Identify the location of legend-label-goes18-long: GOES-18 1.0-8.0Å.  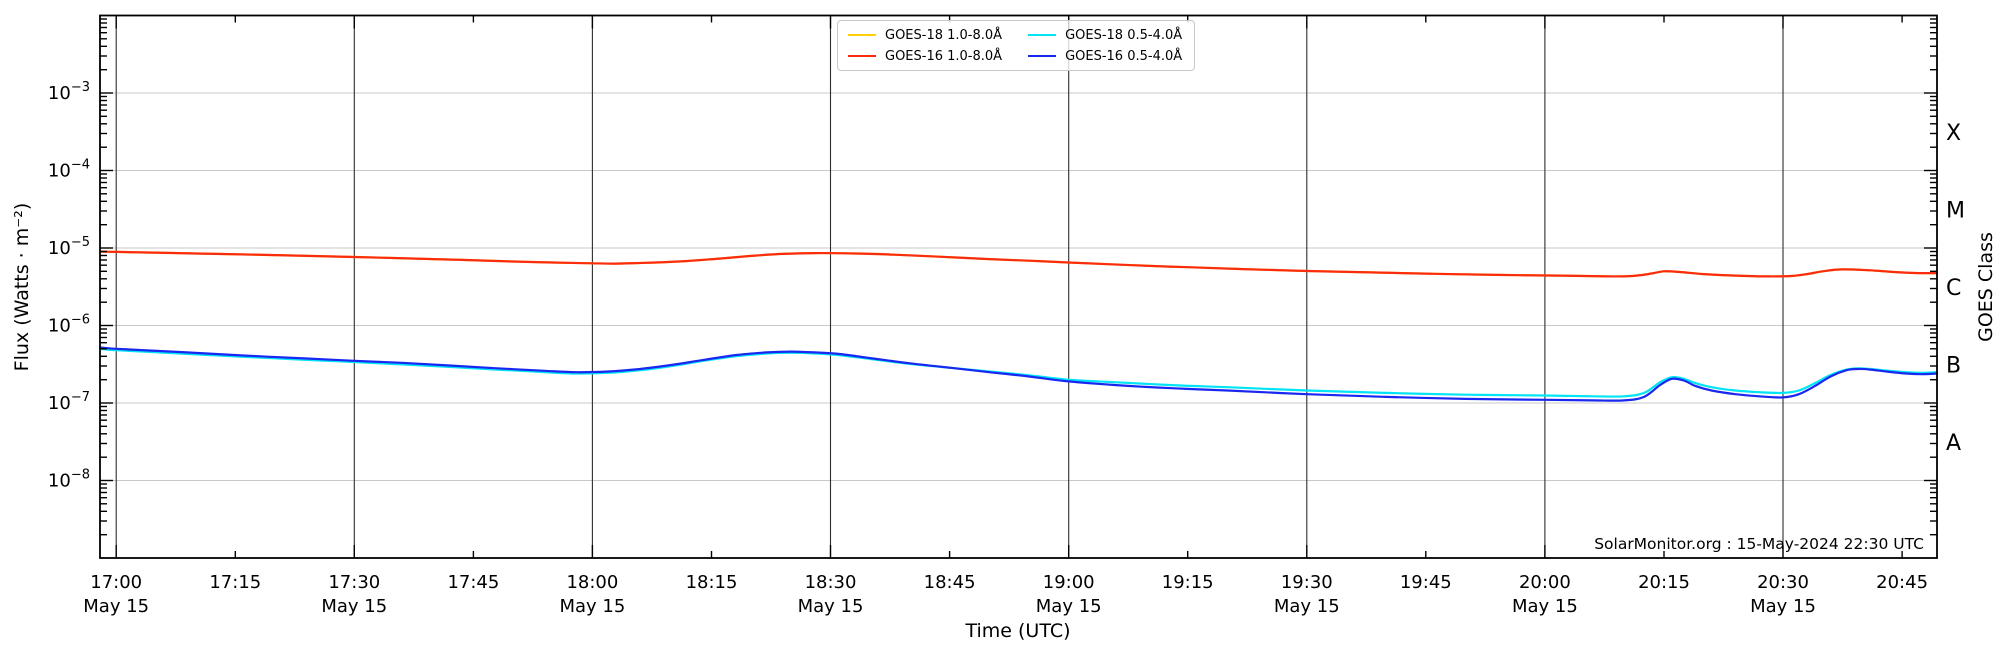
(944, 35).